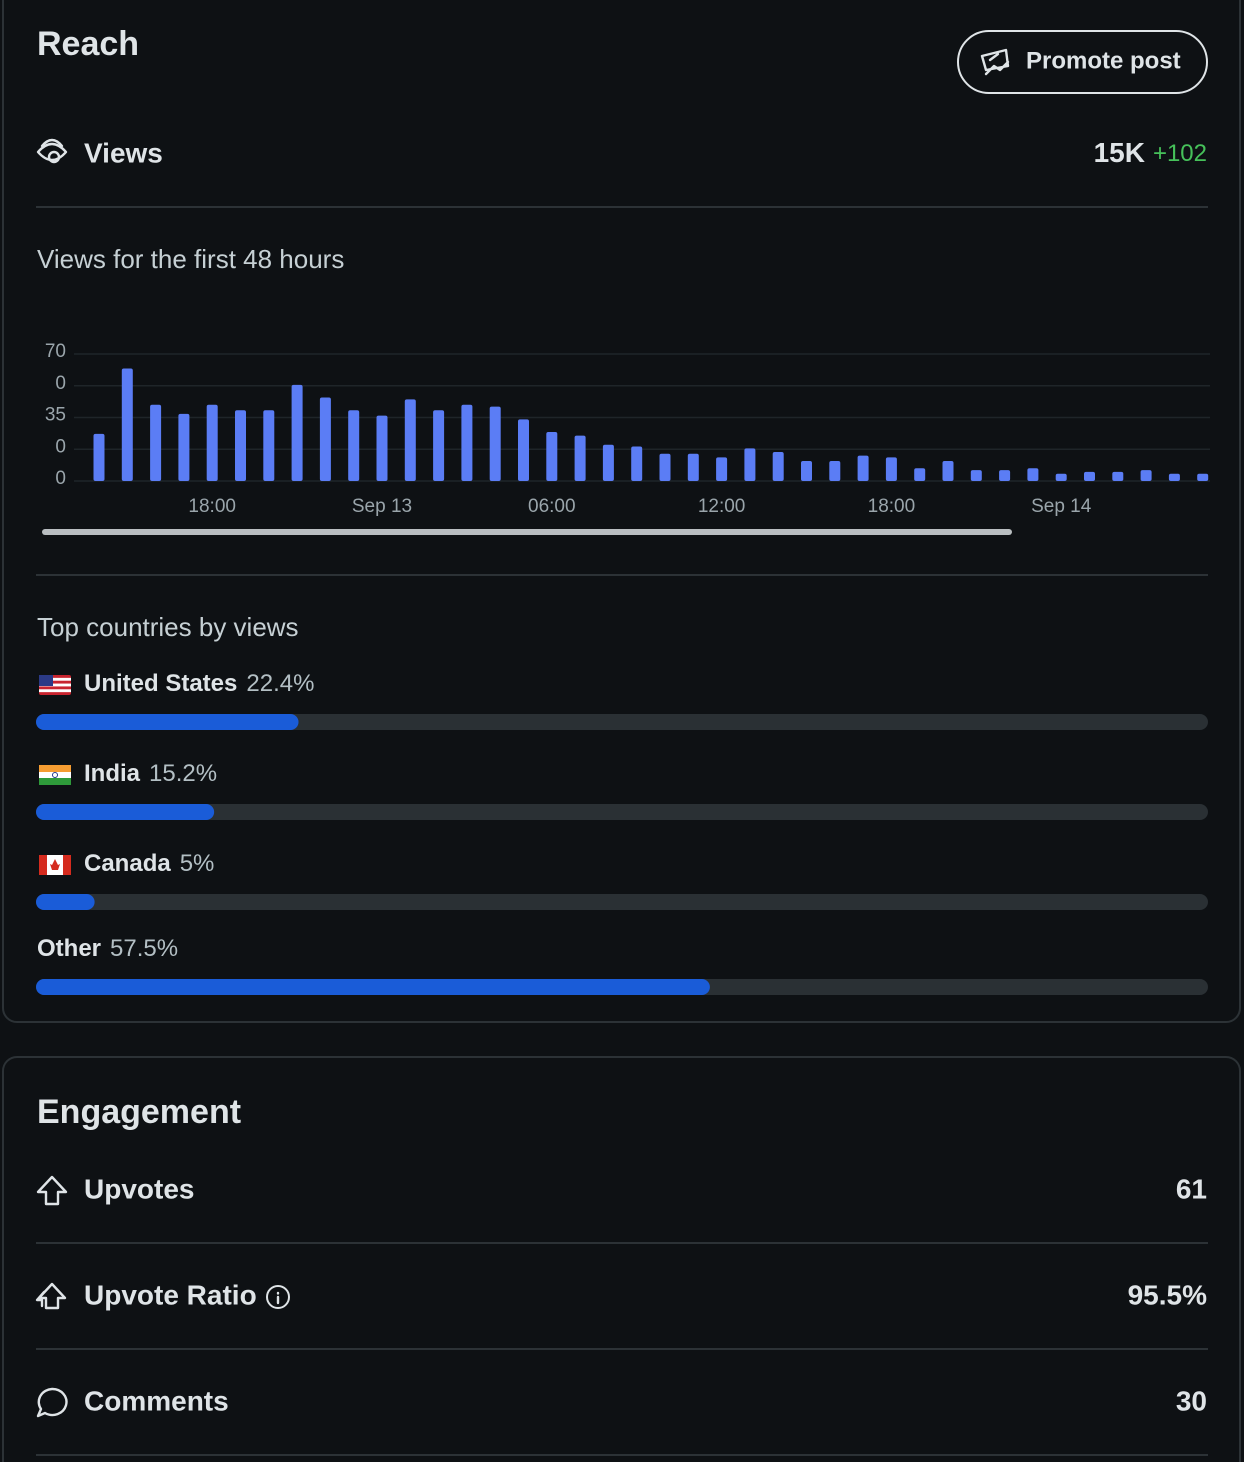 The image size is (1244, 1462). Describe the element at coordinates (67, 865) in the screenshot. I see `flag-ca-r` at that location.